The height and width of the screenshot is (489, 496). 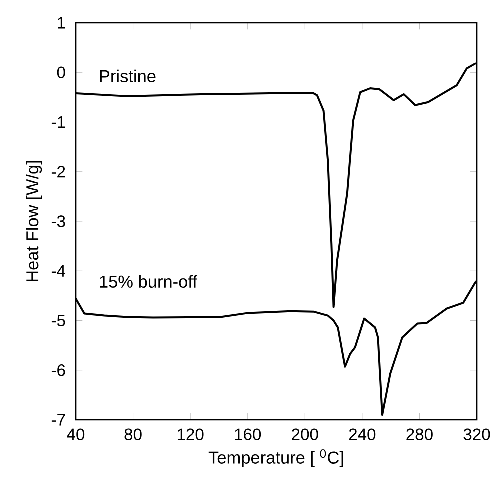 What do you see at coordinates (362, 434) in the screenshot?
I see `x-tick-label: 240` at bounding box center [362, 434].